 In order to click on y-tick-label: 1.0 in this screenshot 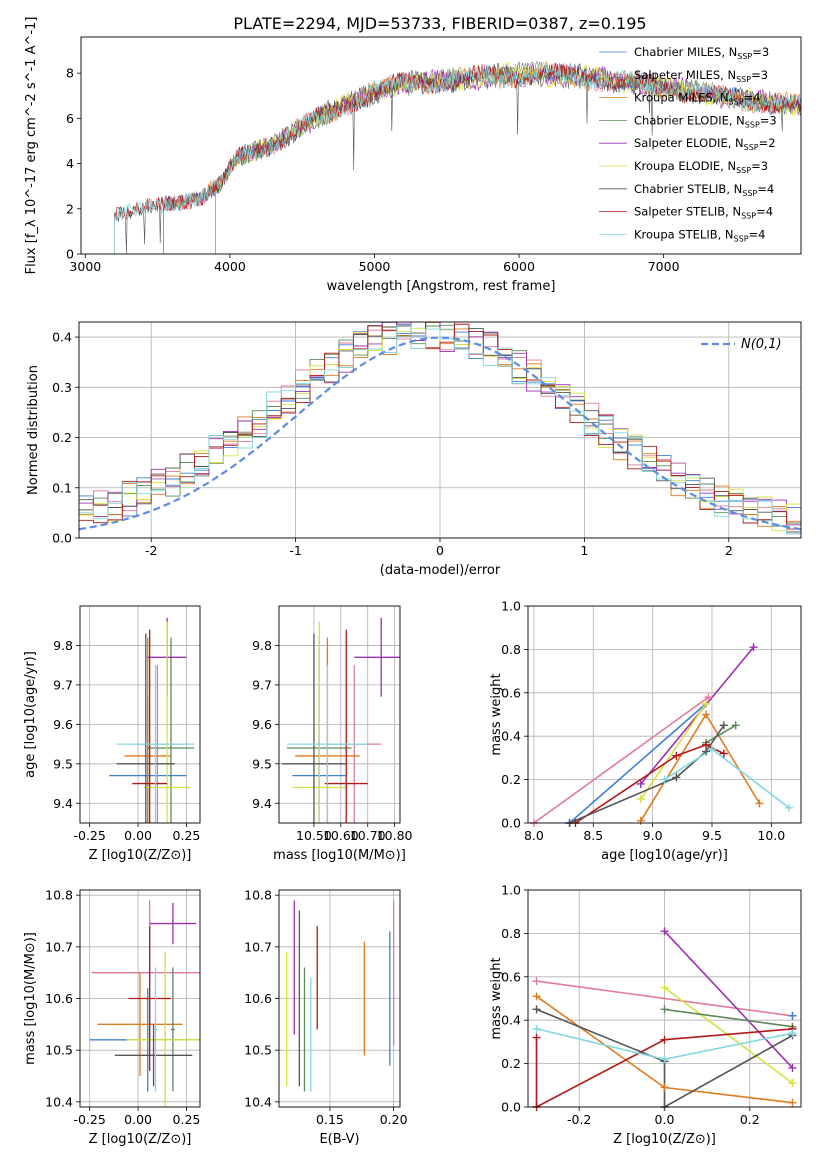, I will do `click(511, 606)`.